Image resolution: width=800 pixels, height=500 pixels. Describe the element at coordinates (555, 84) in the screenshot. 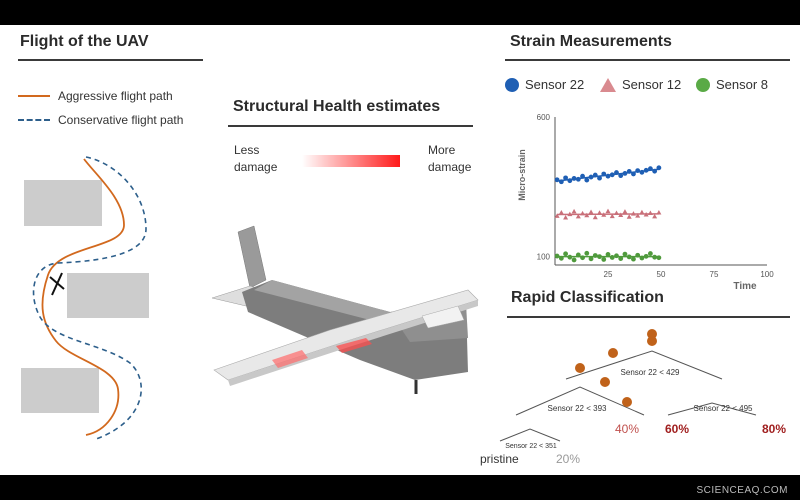

I see `legend-sensor-22-label: Sensor 22` at that location.